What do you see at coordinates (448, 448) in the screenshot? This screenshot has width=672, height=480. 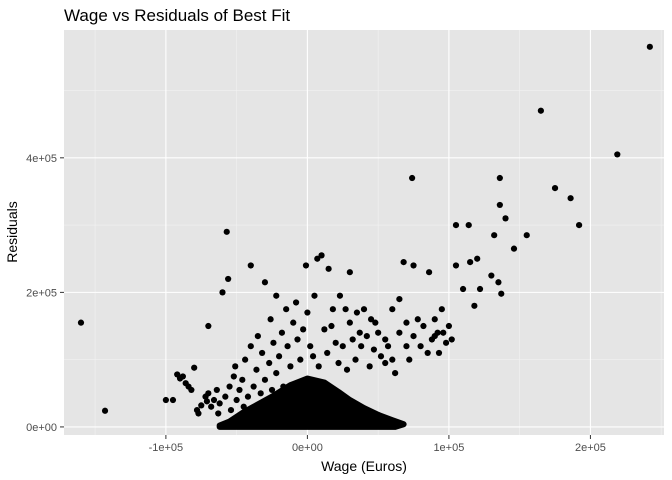 I see `x-tick-label: 1e+05` at bounding box center [448, 448].